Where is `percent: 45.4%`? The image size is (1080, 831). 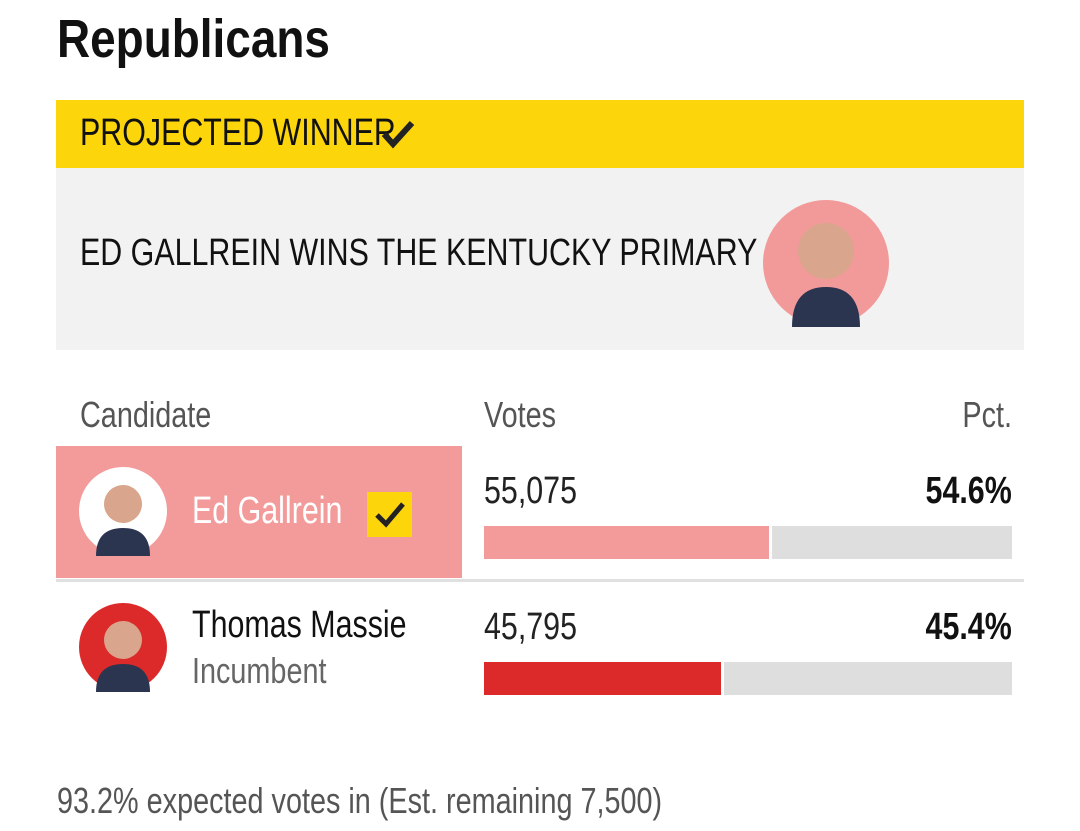 percent: 45.4% is located at coordinates (968, 627).